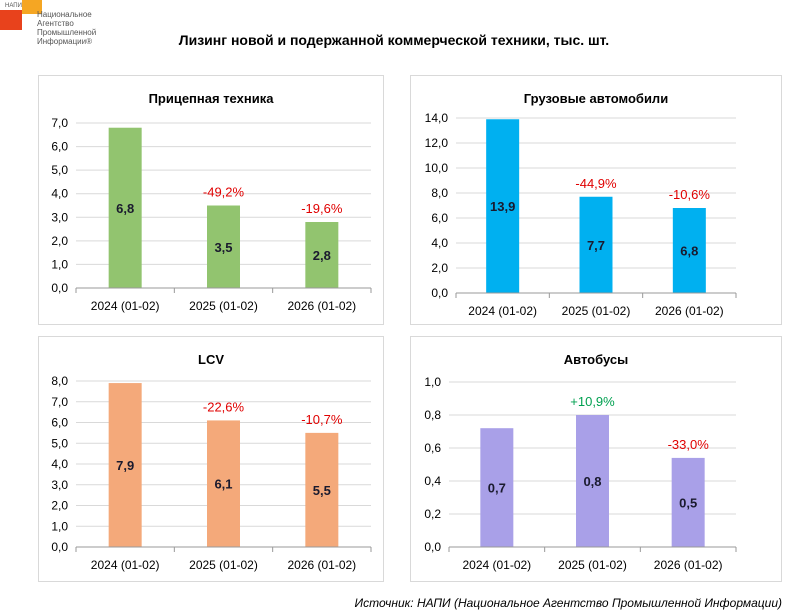  I want to click on change-label: -19,6%, so click(322, 208).